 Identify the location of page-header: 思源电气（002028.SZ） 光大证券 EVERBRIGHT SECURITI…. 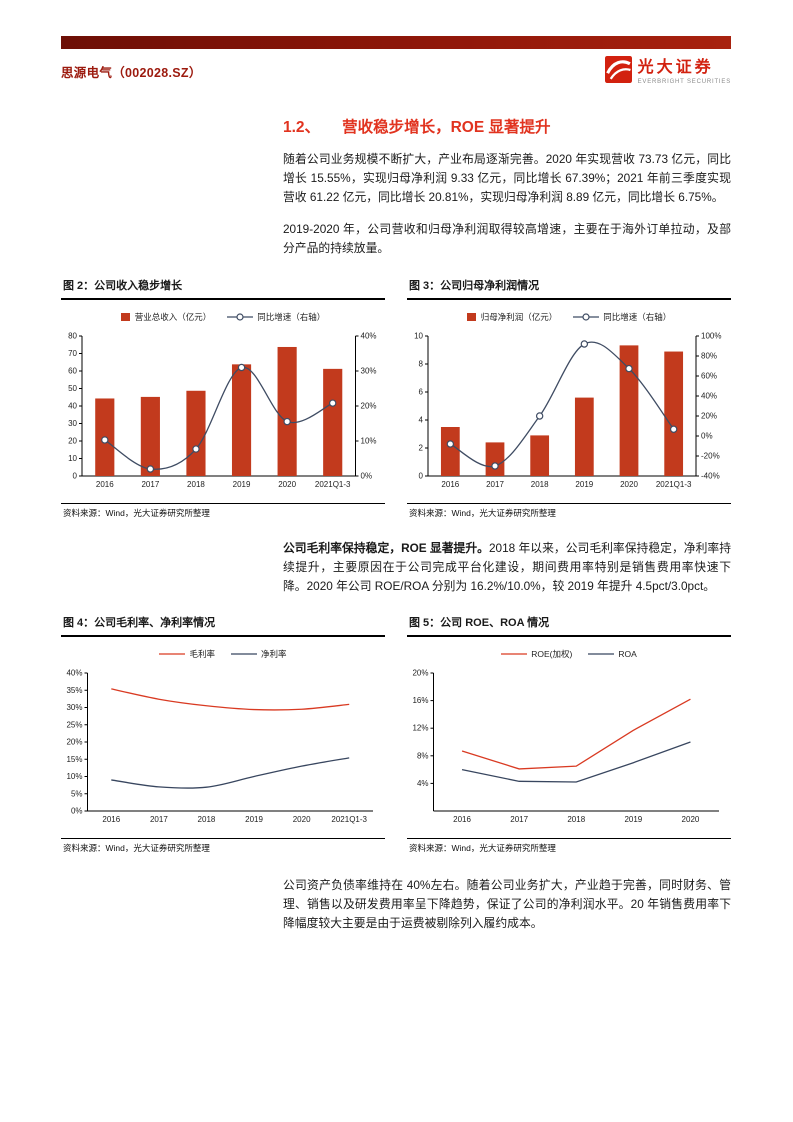
(396, 60).